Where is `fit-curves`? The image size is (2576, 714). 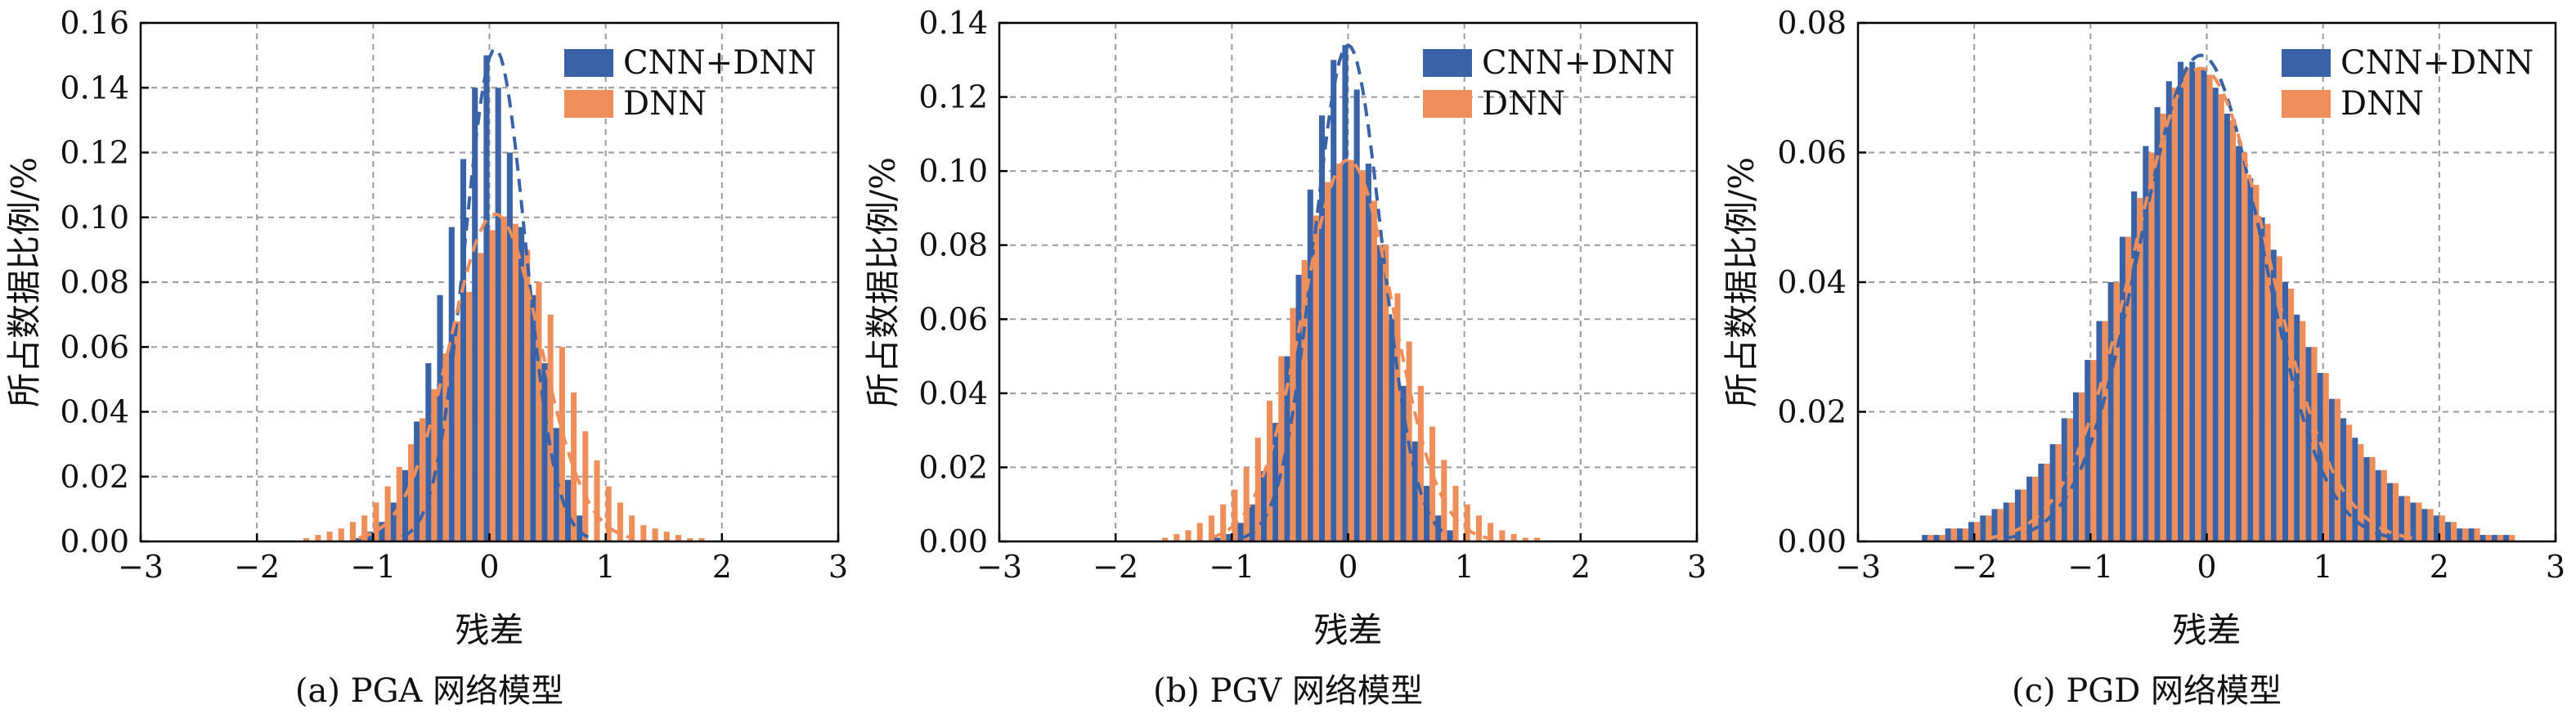 fit-curves is located at coordinates (495, 293).